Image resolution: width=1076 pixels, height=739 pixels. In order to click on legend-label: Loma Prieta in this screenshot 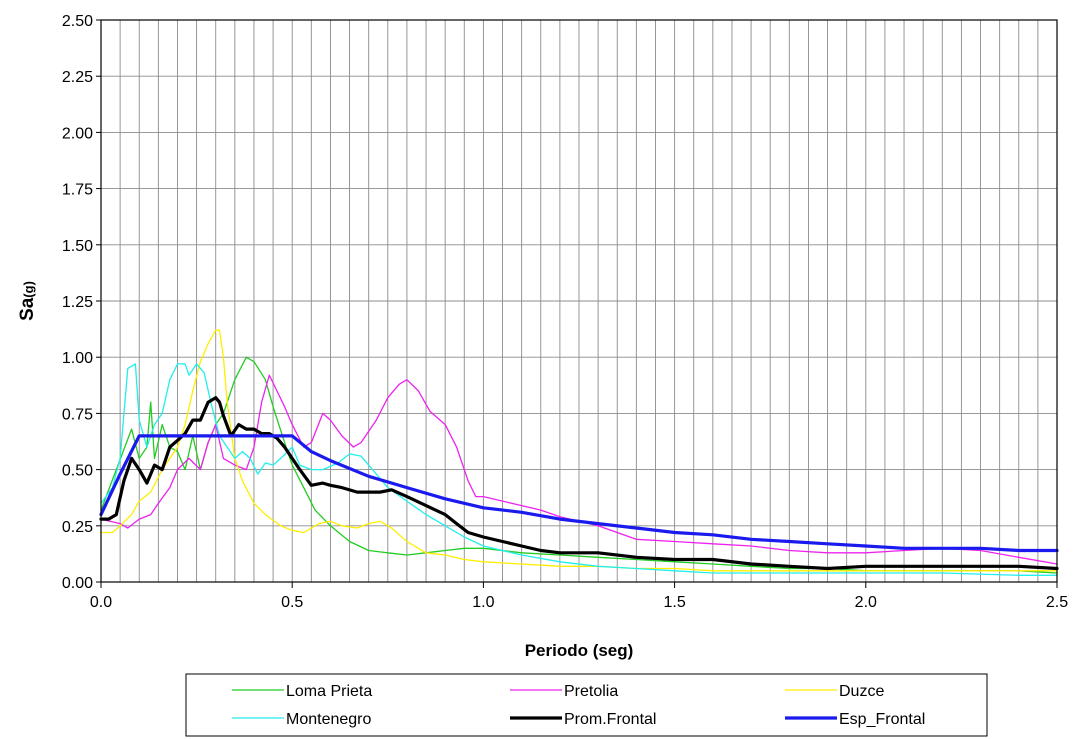, I will do `click(329, 691)`.